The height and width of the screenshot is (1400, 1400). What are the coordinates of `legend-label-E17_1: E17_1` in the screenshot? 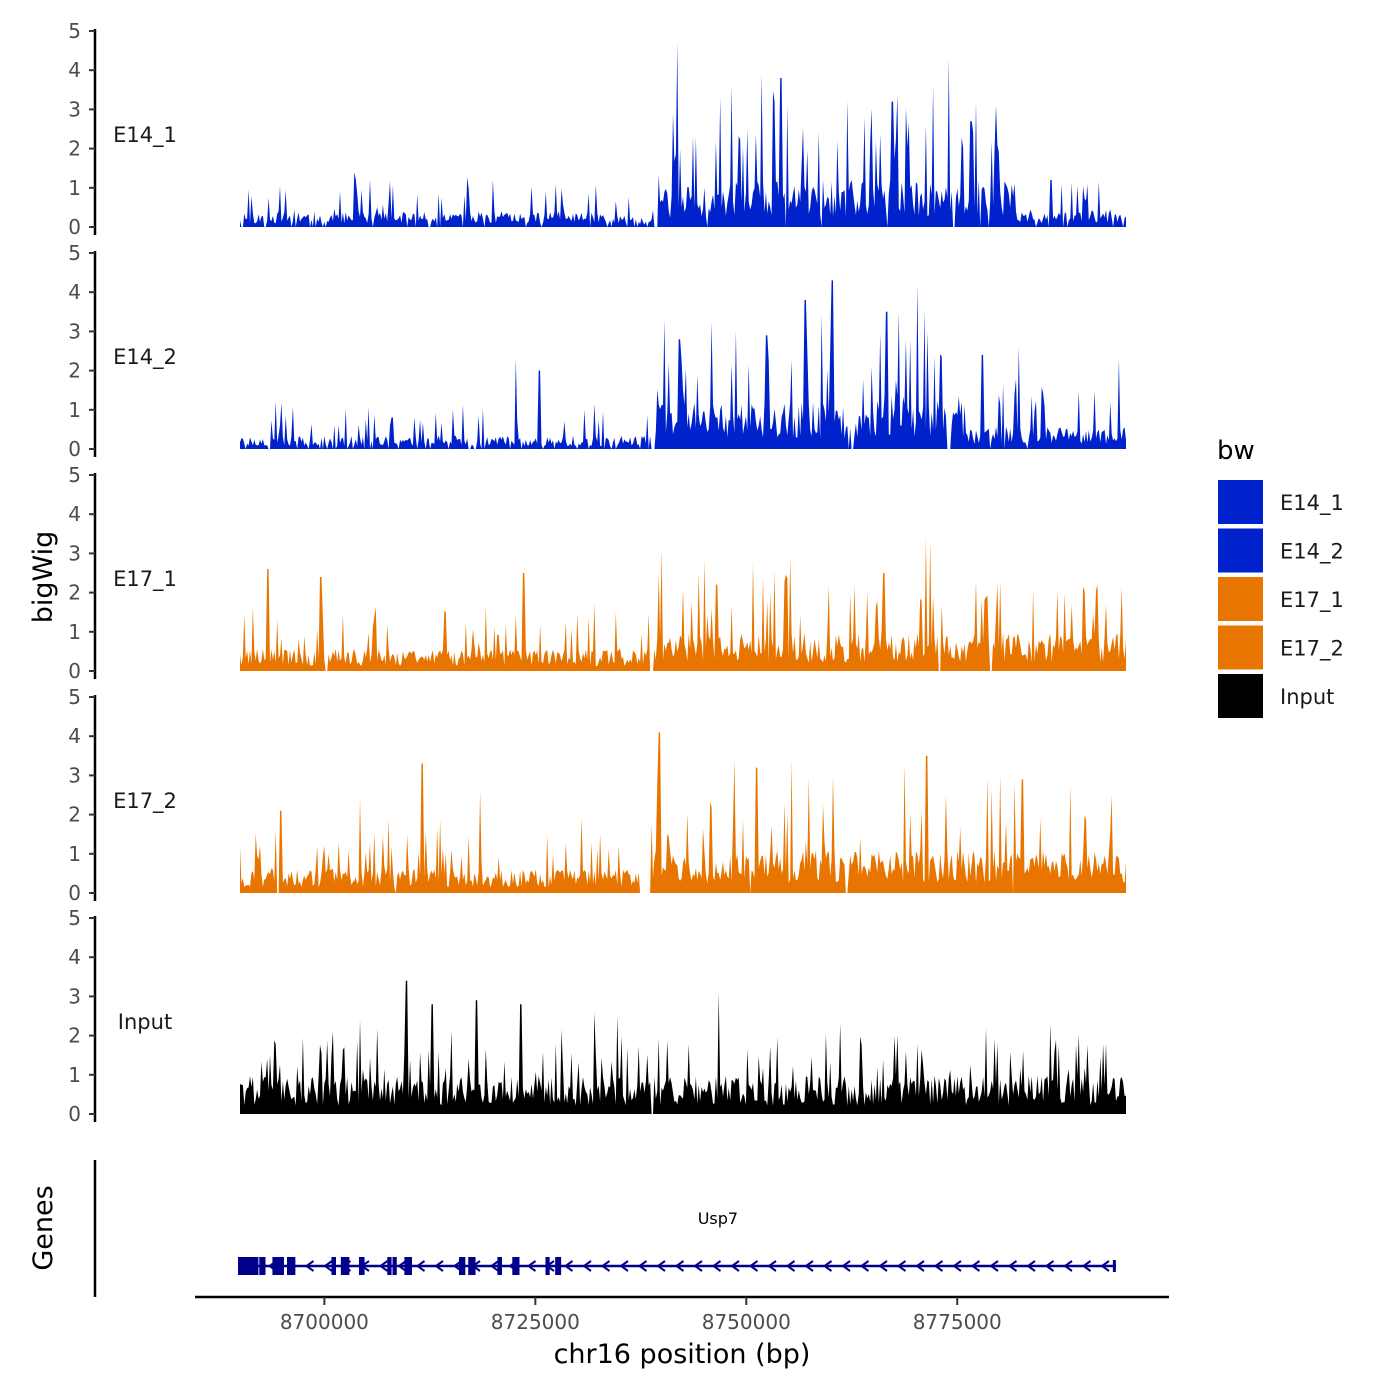 It's located at (1312, 600).